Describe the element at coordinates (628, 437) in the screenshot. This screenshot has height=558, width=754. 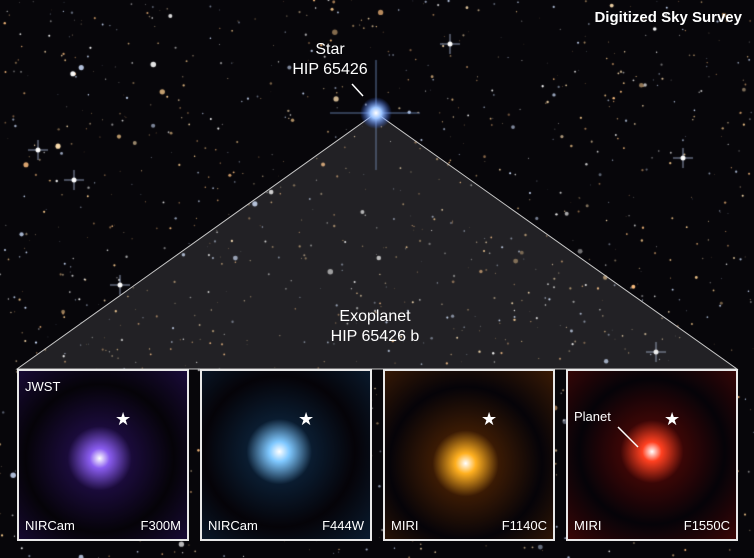
I see `planet-pointer` at that location.